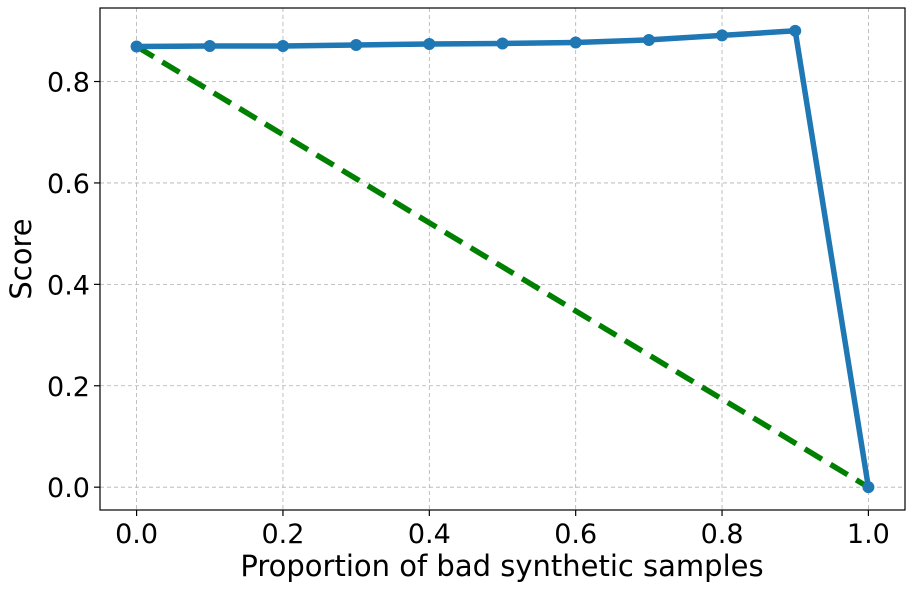 This screenshot has height=591, width=913. What do you see at coordinates (136, 534) in the screenshot?
I see `x-tick-label: 0.0` at bounding box center [136, 534].